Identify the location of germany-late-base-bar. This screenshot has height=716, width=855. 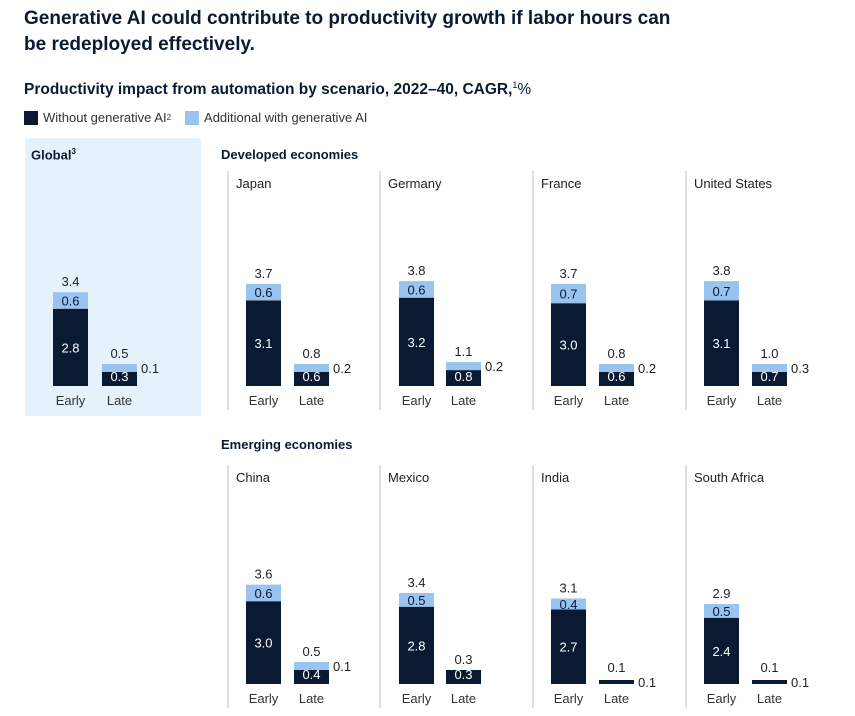
(463, 378).